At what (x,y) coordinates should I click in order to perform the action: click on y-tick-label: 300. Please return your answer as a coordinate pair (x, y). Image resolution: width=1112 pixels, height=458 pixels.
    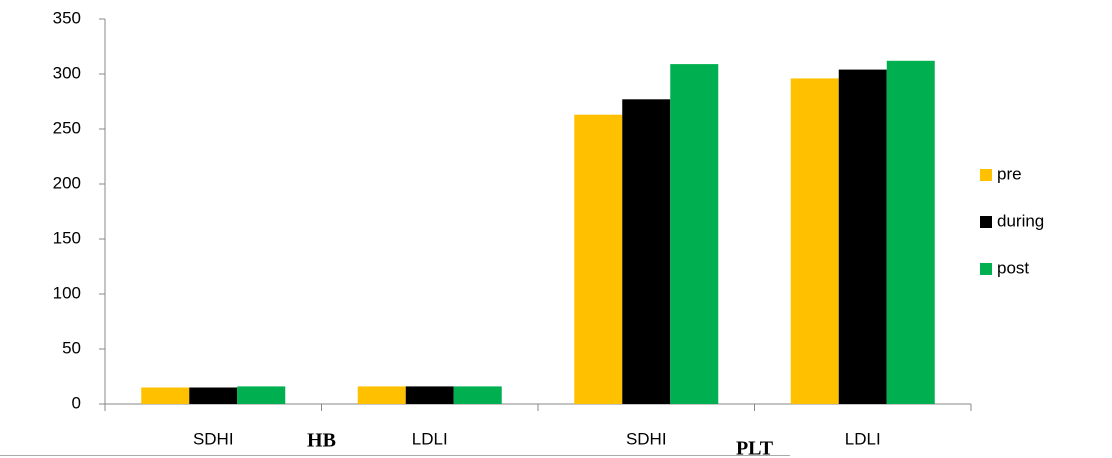
    Looking at the image, I should click on (67, 72).